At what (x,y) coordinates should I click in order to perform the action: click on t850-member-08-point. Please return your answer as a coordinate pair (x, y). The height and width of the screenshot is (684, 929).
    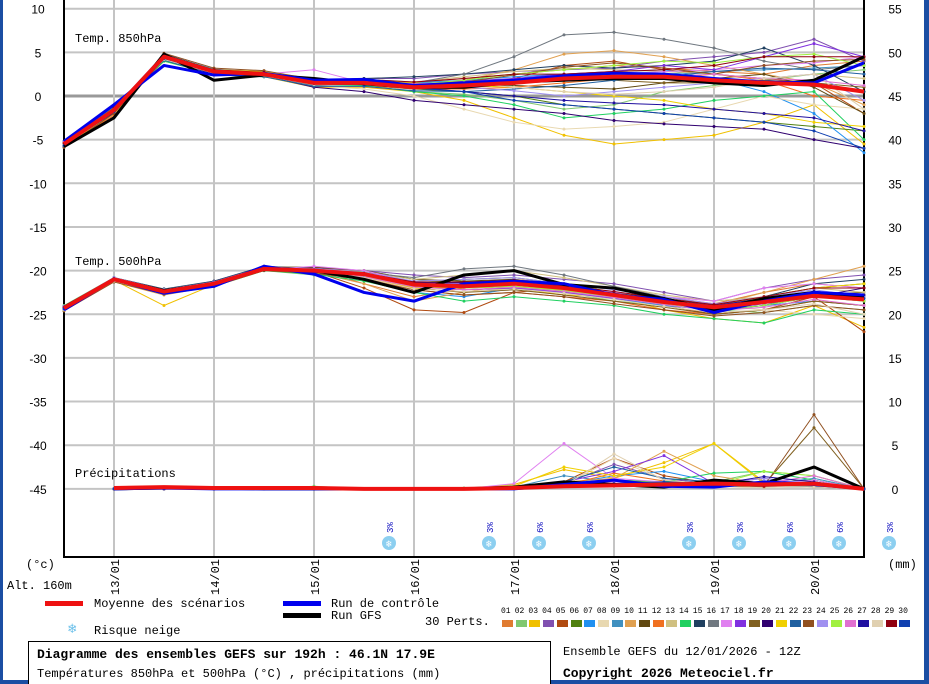
    Looking at the image, I should click on (364, 89).